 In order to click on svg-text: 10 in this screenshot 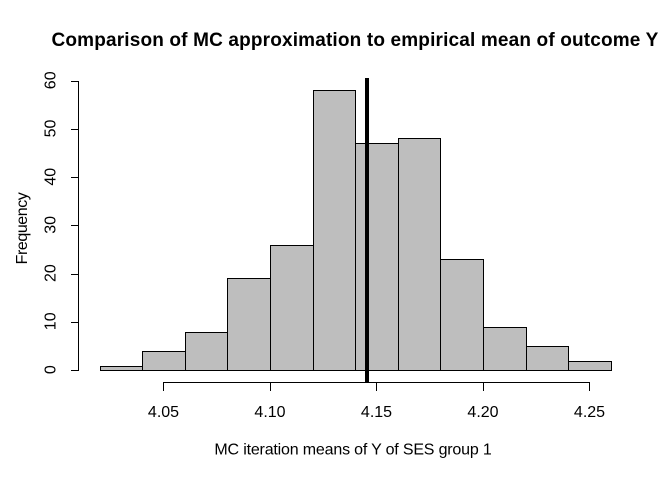, I will do `click(50, 321)`.